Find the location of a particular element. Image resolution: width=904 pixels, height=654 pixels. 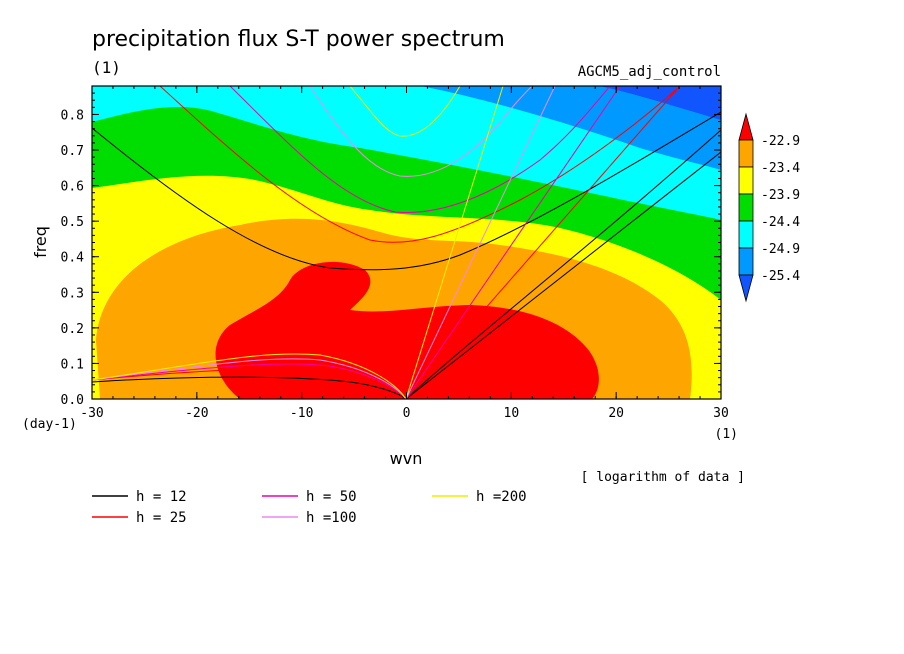

colorbar-level-label: -24.9 is located at coordinates (780, 249).